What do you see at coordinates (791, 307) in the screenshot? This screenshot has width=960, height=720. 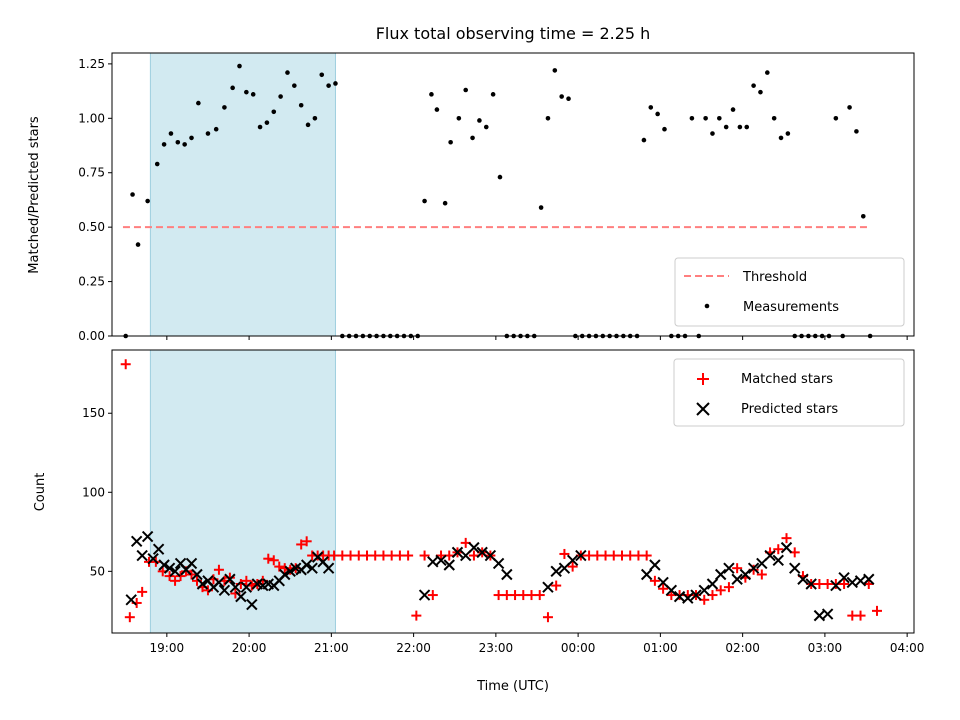 I see `legend-measurements-label: Measurements` at bounding box center [791, 307].